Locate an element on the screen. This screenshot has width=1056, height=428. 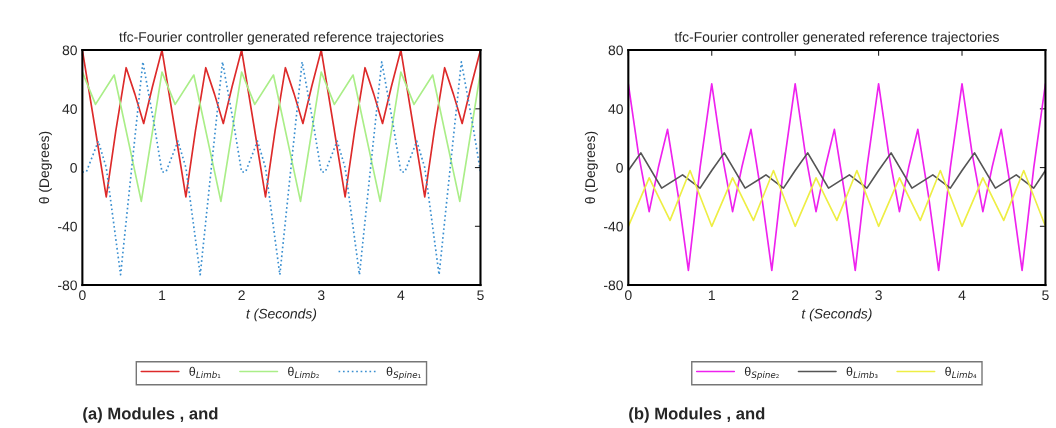
text: (b) Modules , and is located at coordinates (697, 415).